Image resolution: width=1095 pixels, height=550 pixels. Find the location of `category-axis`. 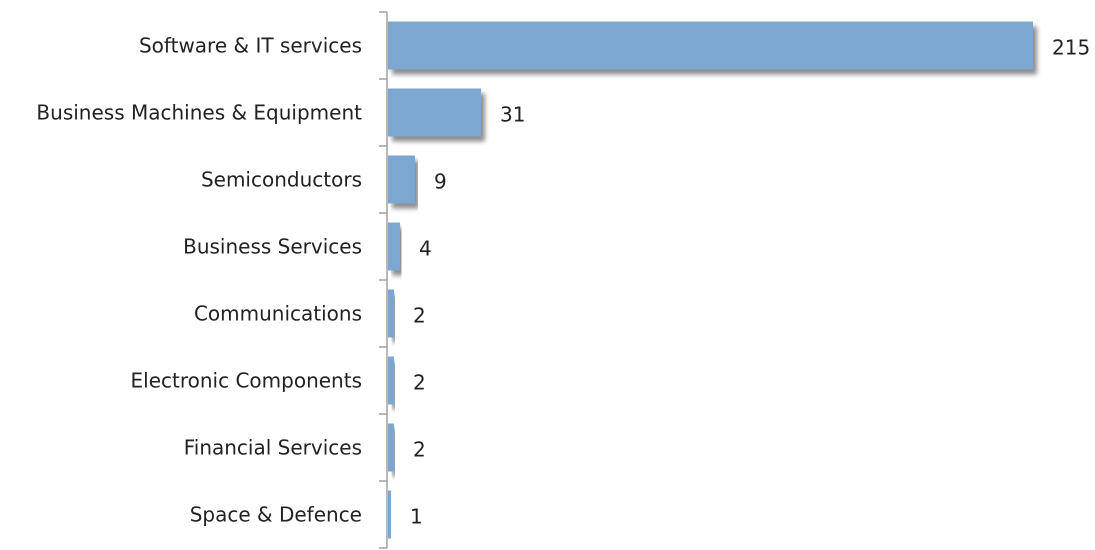

category-axis is located at coordinates (383, 280).